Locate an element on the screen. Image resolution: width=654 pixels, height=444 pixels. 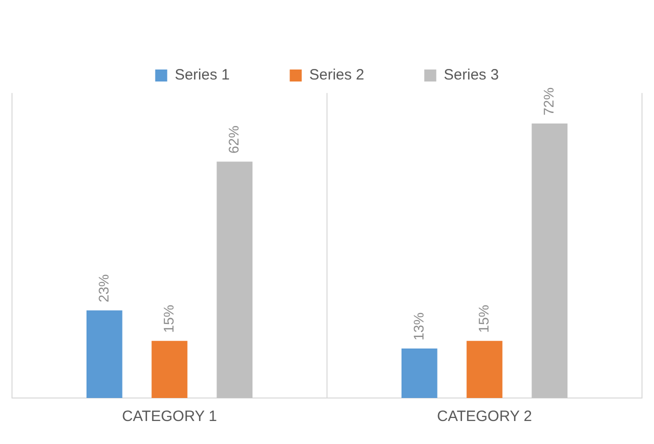
legend-label: Series 3 is located at coordinates (471, 75).